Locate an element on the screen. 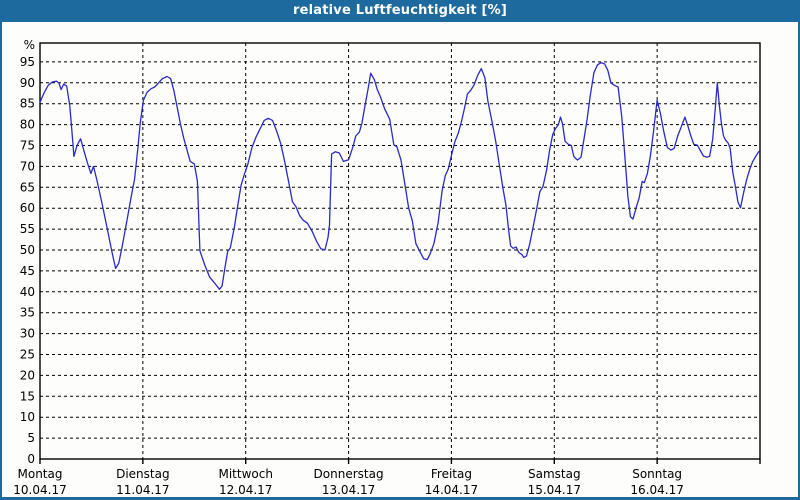  x-tick-label-date: 14.04.17 is located at coordinates (451, 490).